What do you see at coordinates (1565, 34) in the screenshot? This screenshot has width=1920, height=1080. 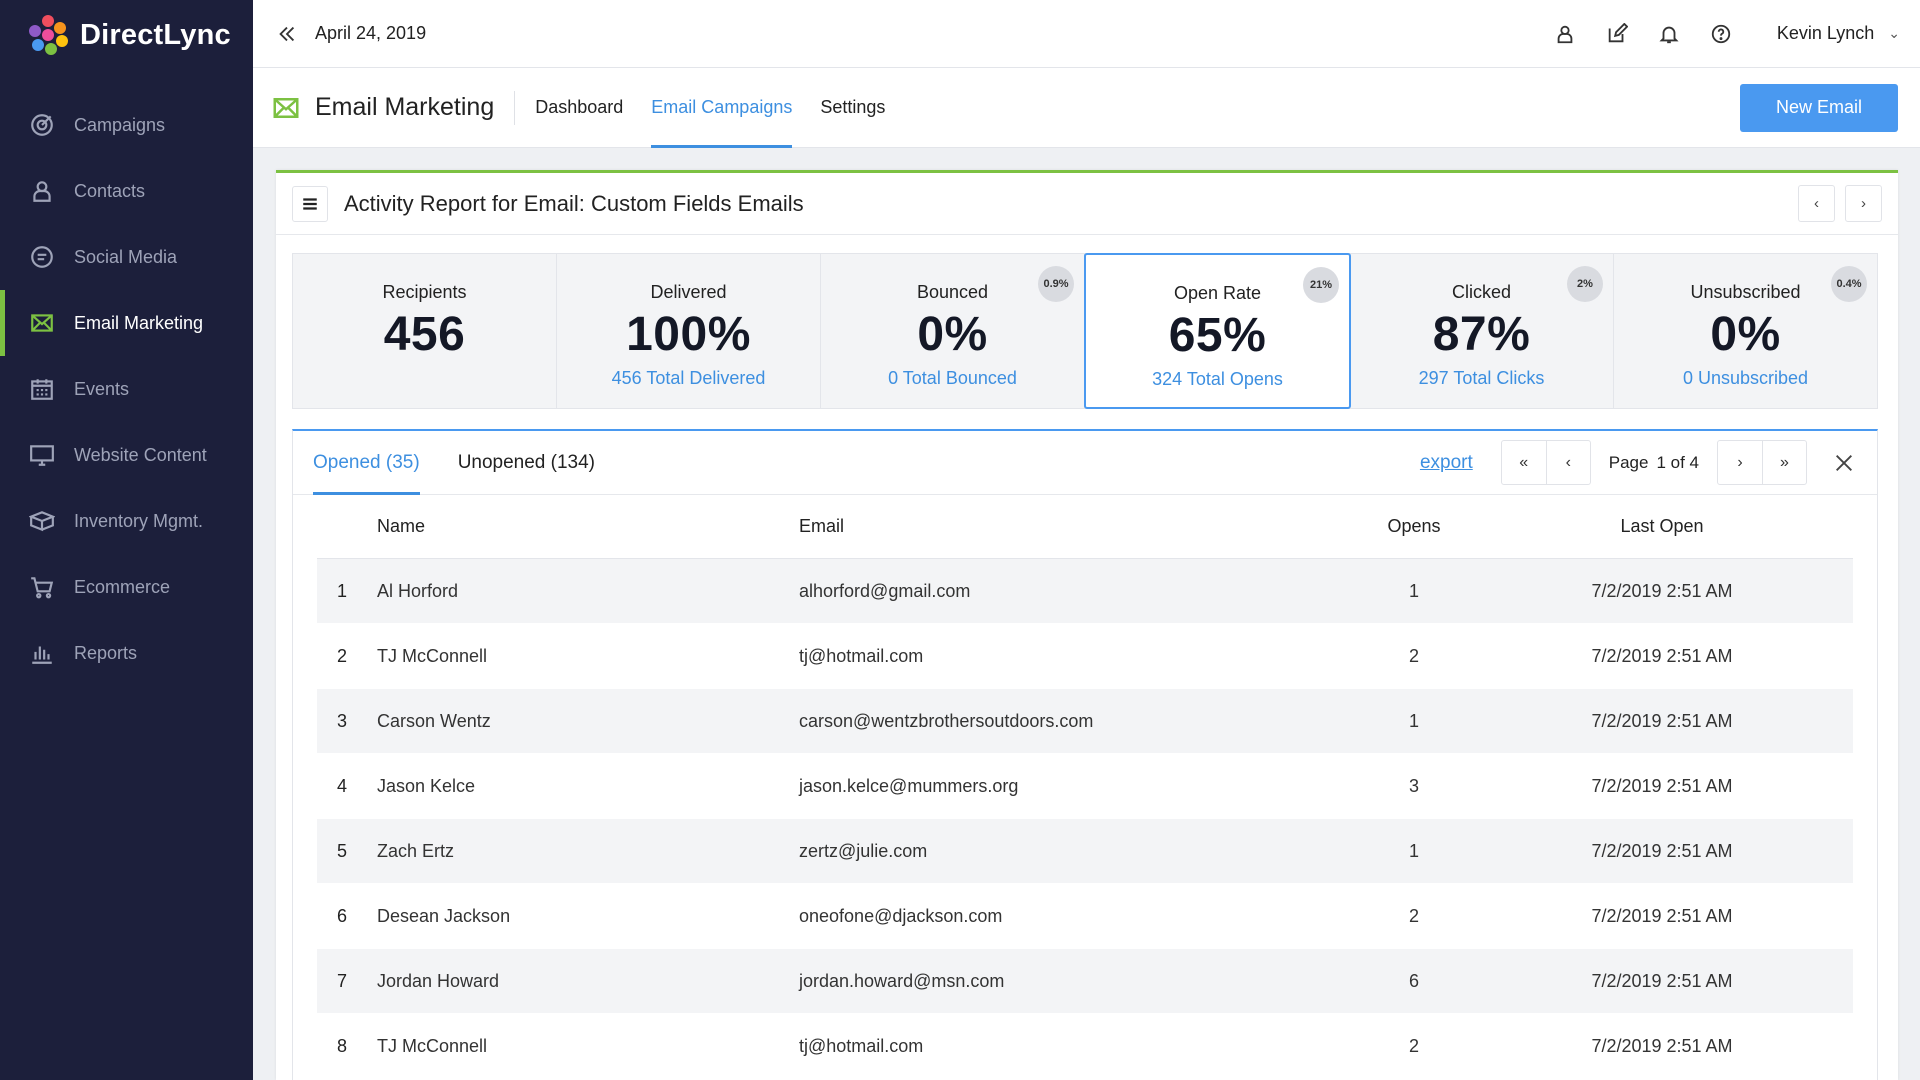 I see `profile-icon` at bounding box center [1565, 34].